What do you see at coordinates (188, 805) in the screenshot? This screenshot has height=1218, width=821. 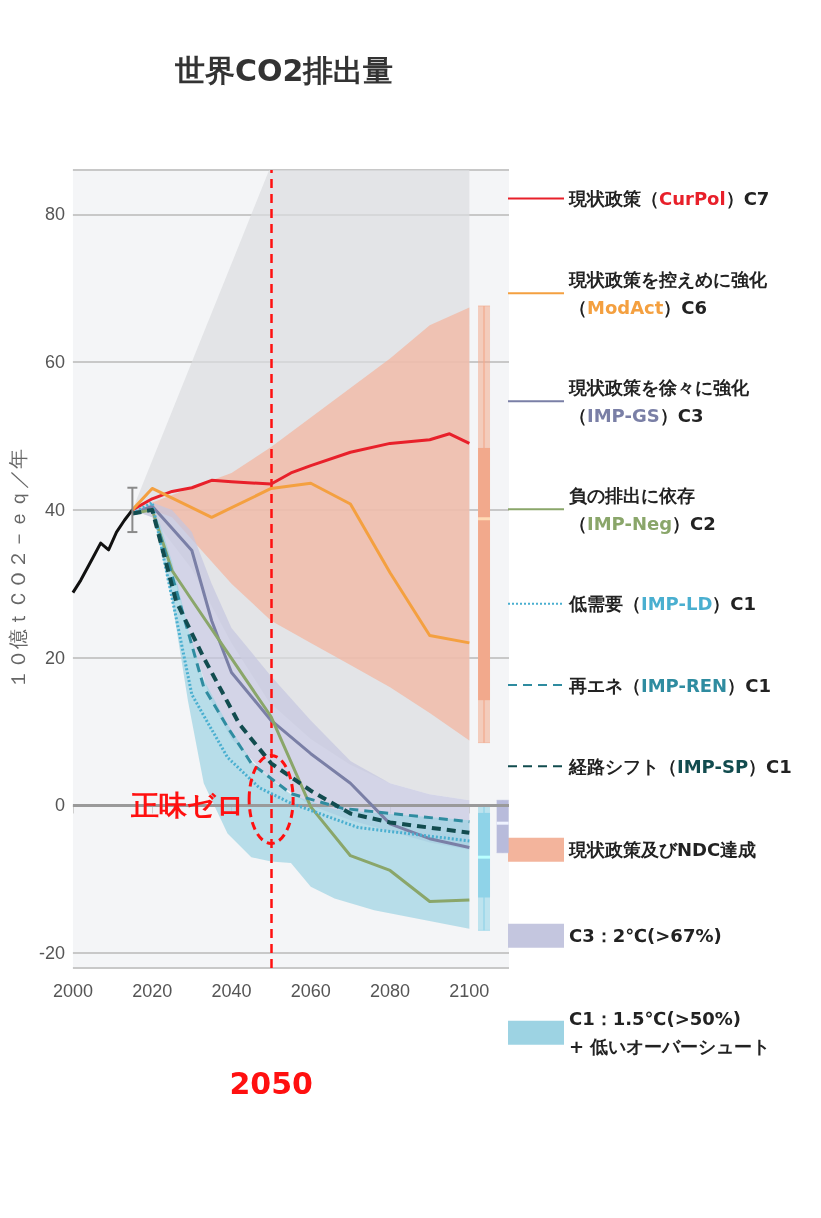 I see `annotation: 正味ゼロ` at bounding box center [188, 805].